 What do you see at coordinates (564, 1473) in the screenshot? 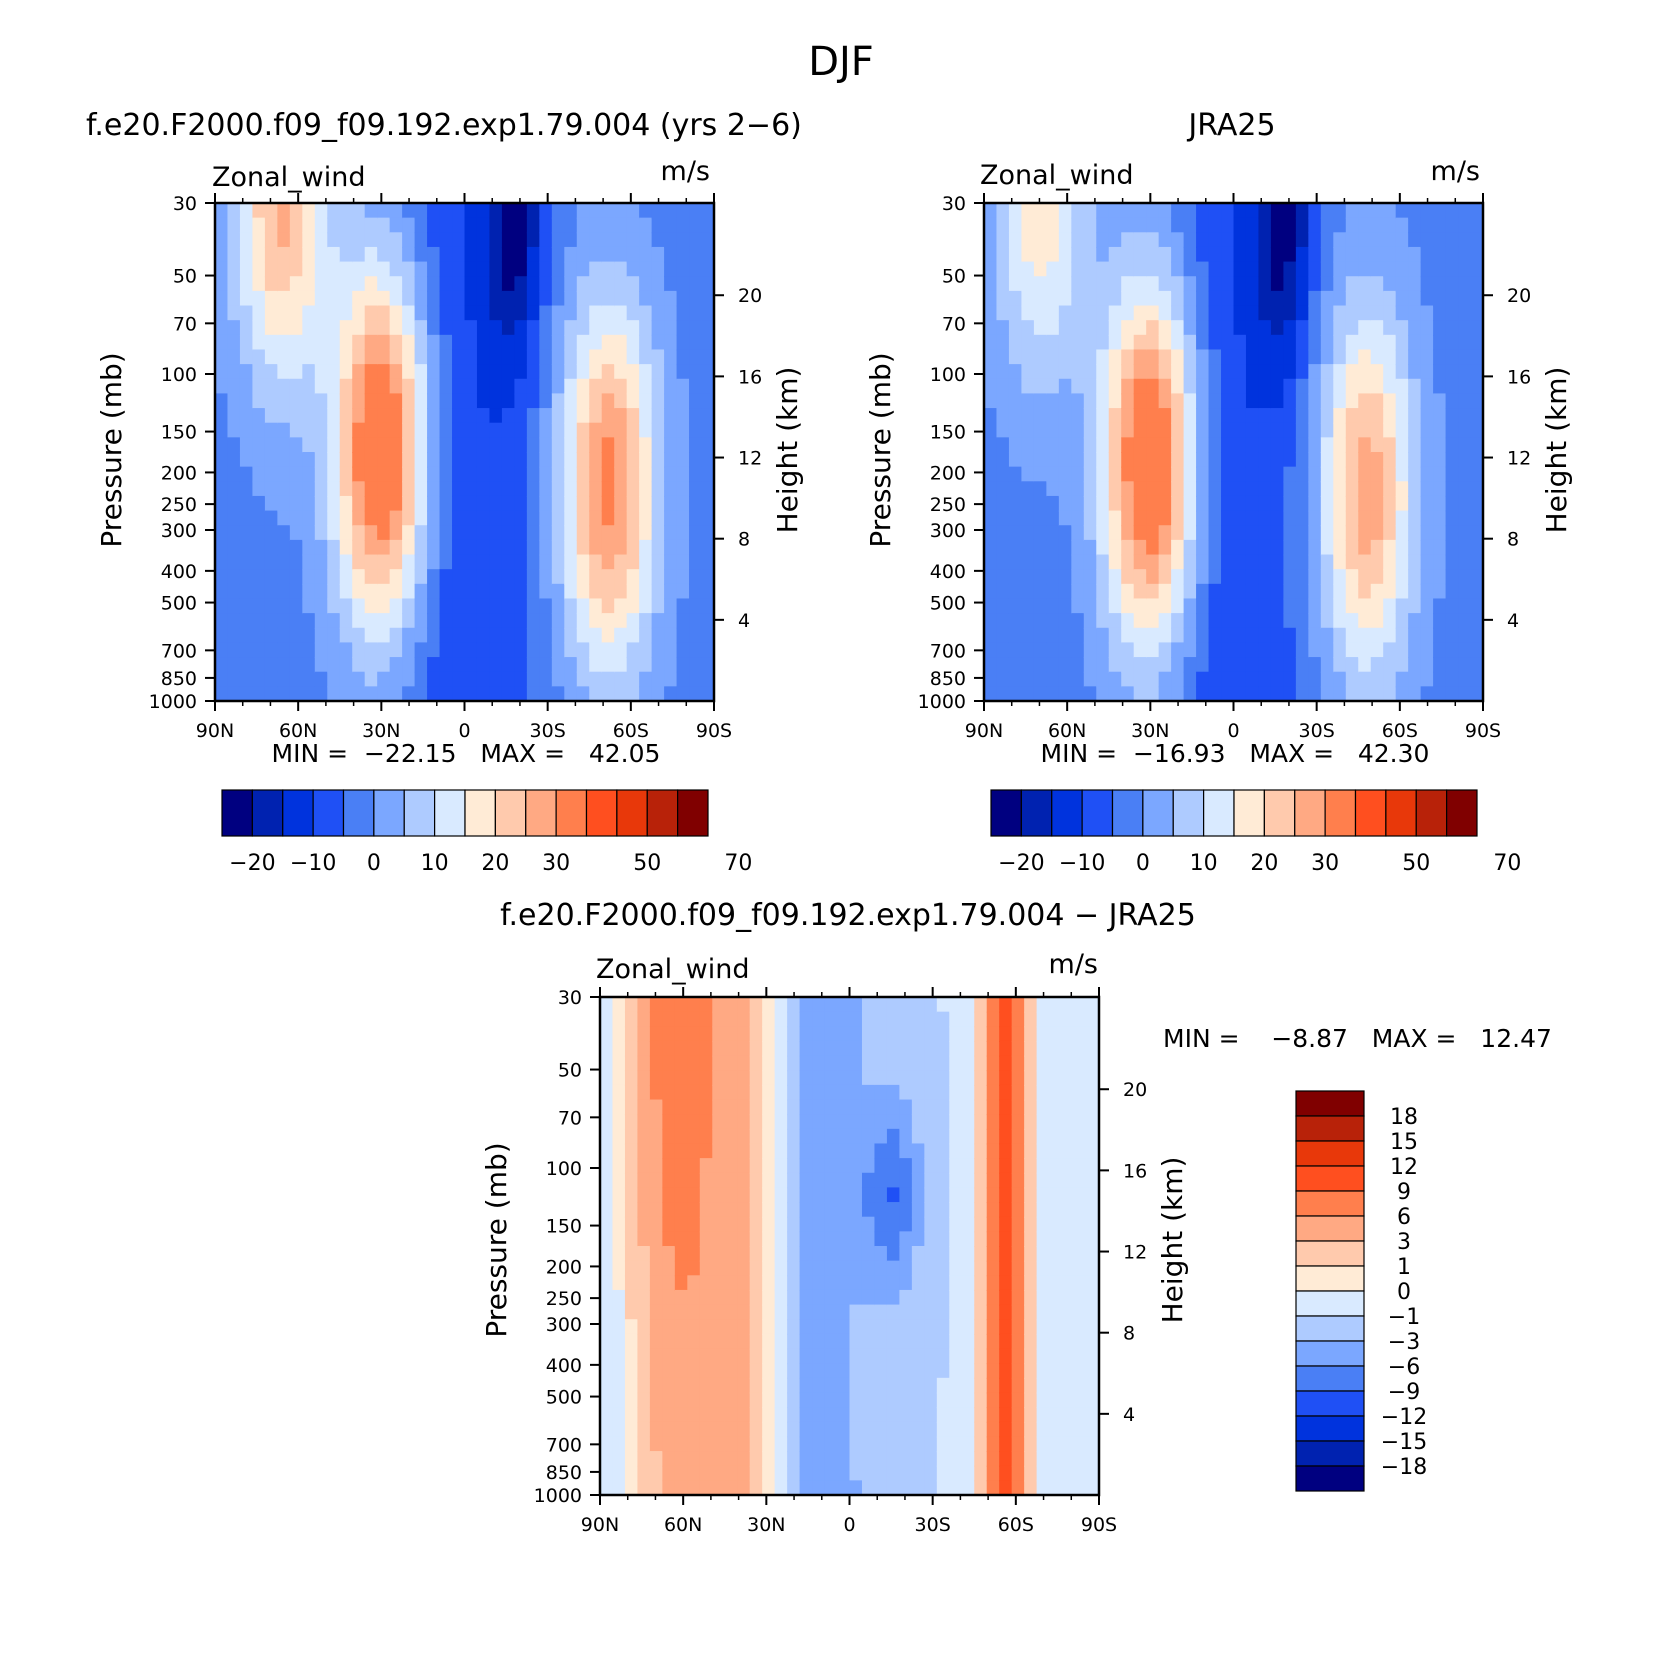
I see `y-tick-label: 850` at bounding box center [564, 1473].